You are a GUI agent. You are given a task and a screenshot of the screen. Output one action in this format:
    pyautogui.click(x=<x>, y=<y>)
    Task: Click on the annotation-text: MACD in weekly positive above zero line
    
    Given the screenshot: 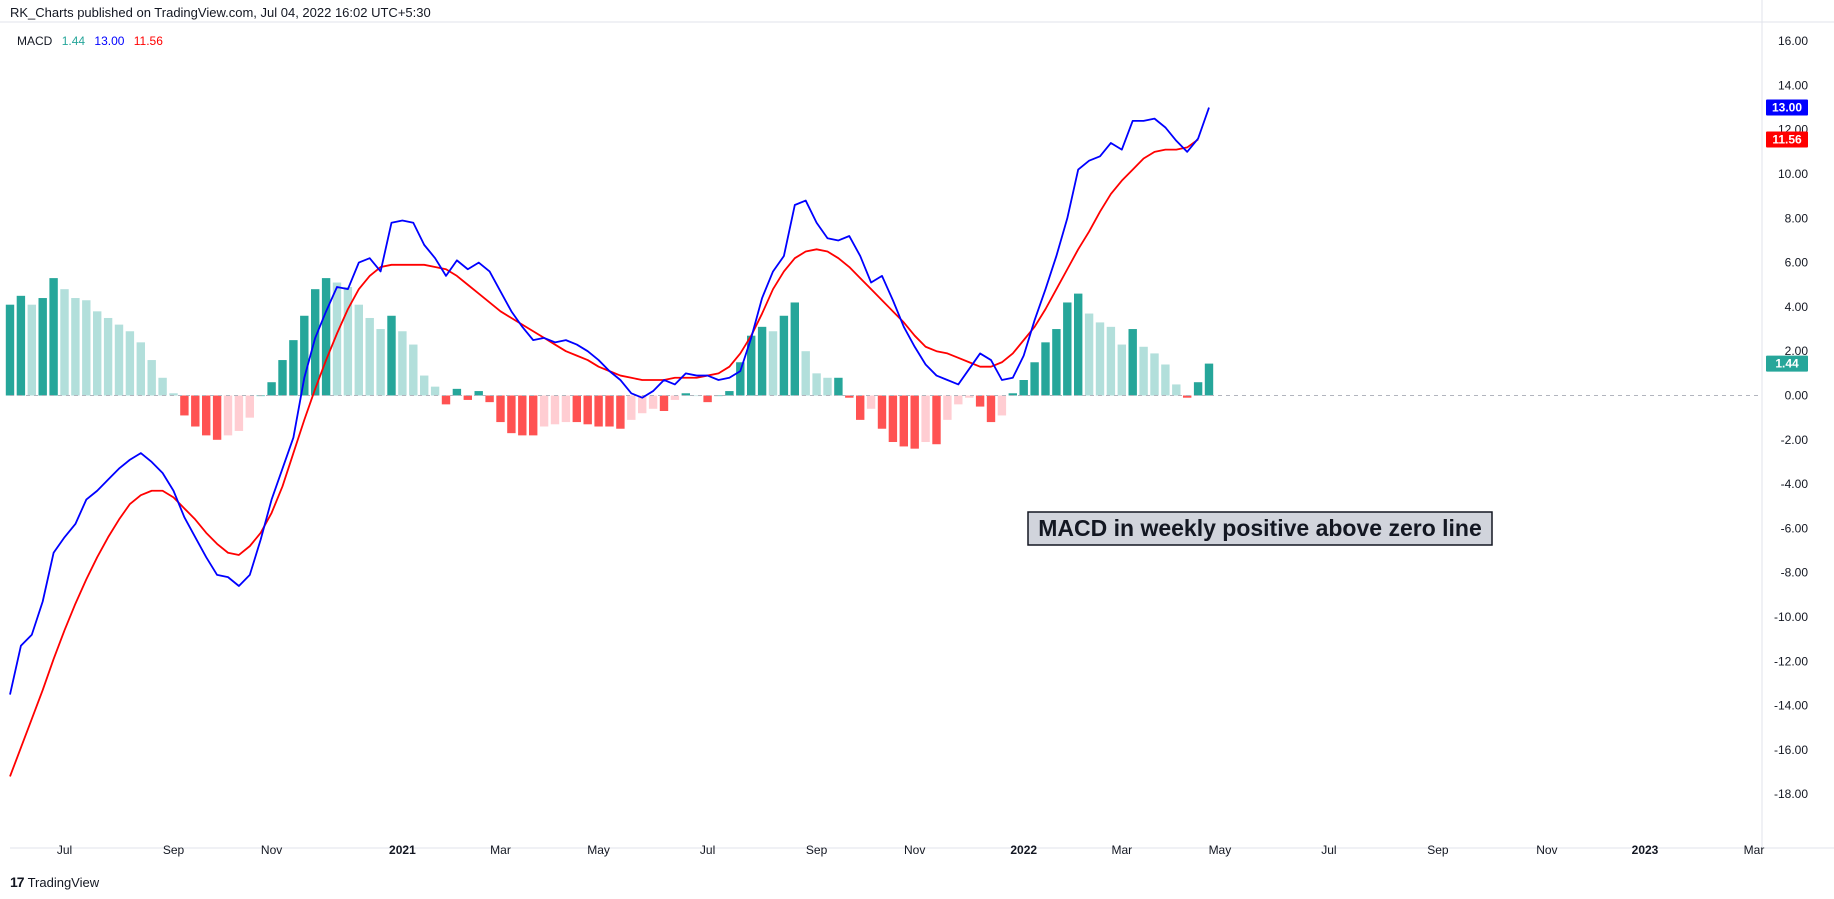 What is the action you would take?
    pyautogui.click(x=1260, y=528)
    